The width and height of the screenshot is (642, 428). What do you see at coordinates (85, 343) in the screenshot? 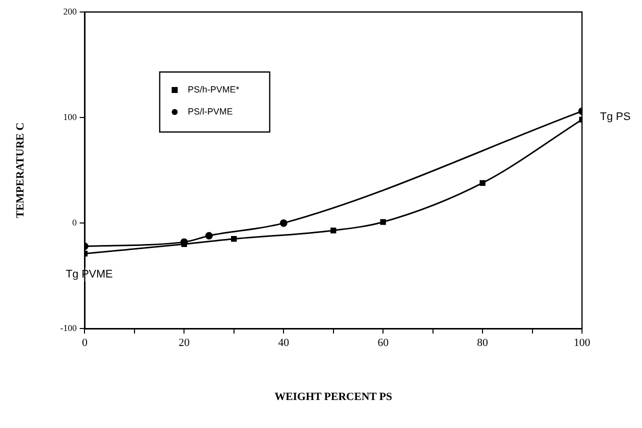
I see `x-tick-label: 0` at bounding box center [85, 343].